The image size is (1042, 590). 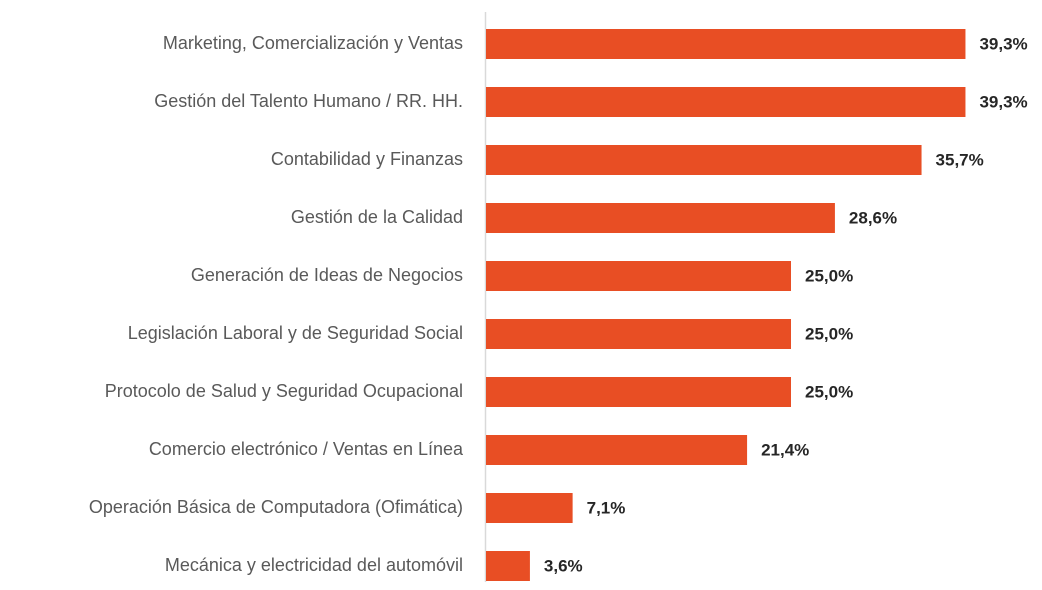 I want to click on category-label: Contabilidad y Finanzas, so click(x=367, y=159).